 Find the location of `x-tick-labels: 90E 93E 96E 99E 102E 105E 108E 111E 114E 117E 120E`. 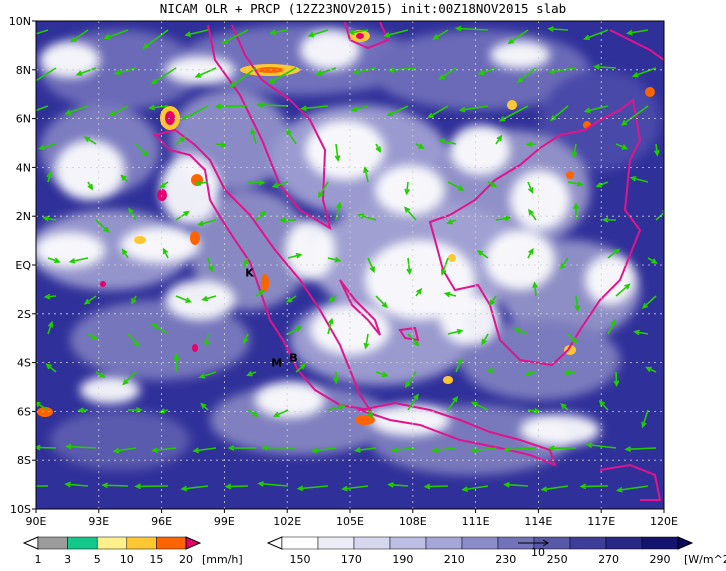

x-tick-labels: 90E 93E 96E 99E 102E 105E 108E 111E 114E 117E 120E is located at coordinates (352, 518).